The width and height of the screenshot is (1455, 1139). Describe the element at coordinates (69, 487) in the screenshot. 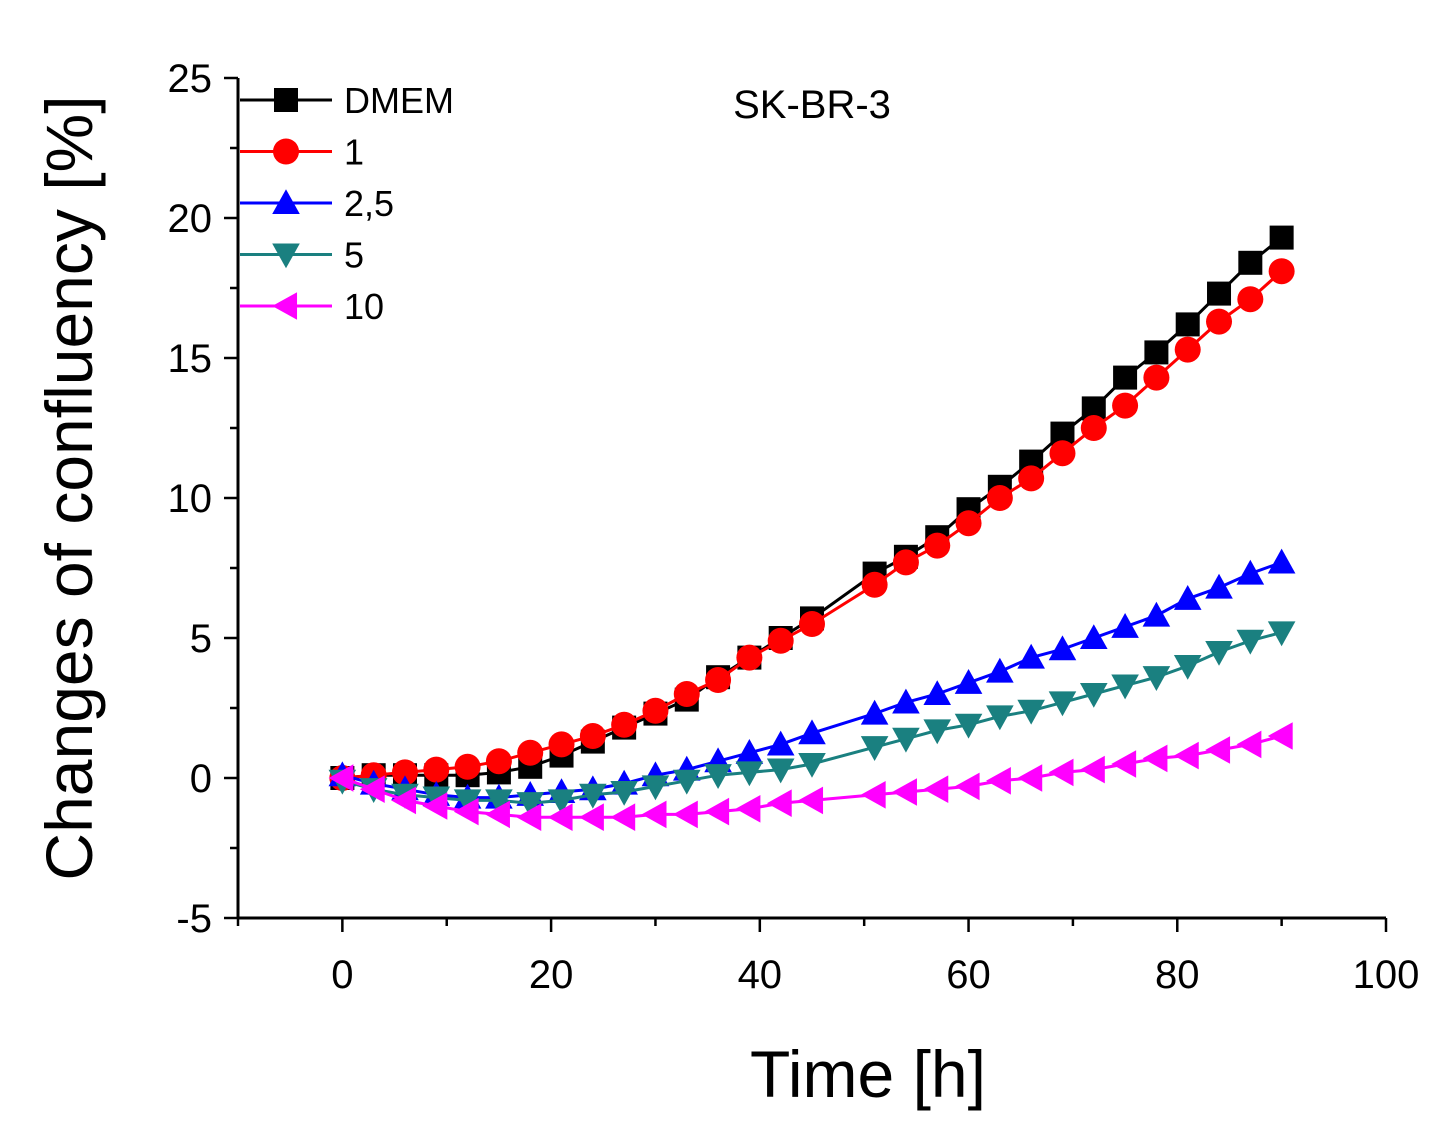

I see `y-axis-title: Changes of confluency [%]` at that location.